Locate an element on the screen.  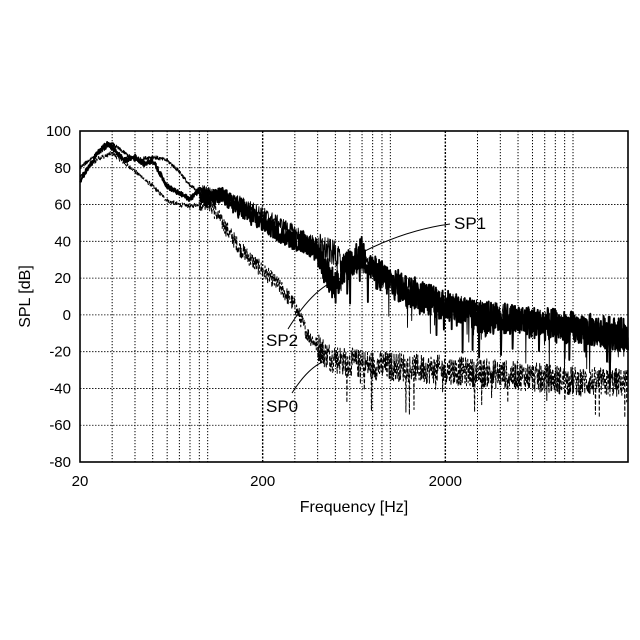
y-tick-label: 80 is located at coordinates (62, 168).